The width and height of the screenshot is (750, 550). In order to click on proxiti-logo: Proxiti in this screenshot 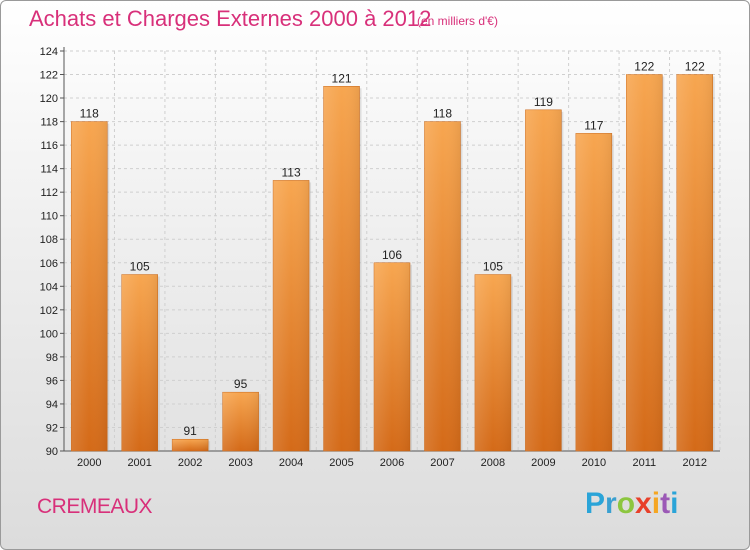, I will do `click(632, 503)`.